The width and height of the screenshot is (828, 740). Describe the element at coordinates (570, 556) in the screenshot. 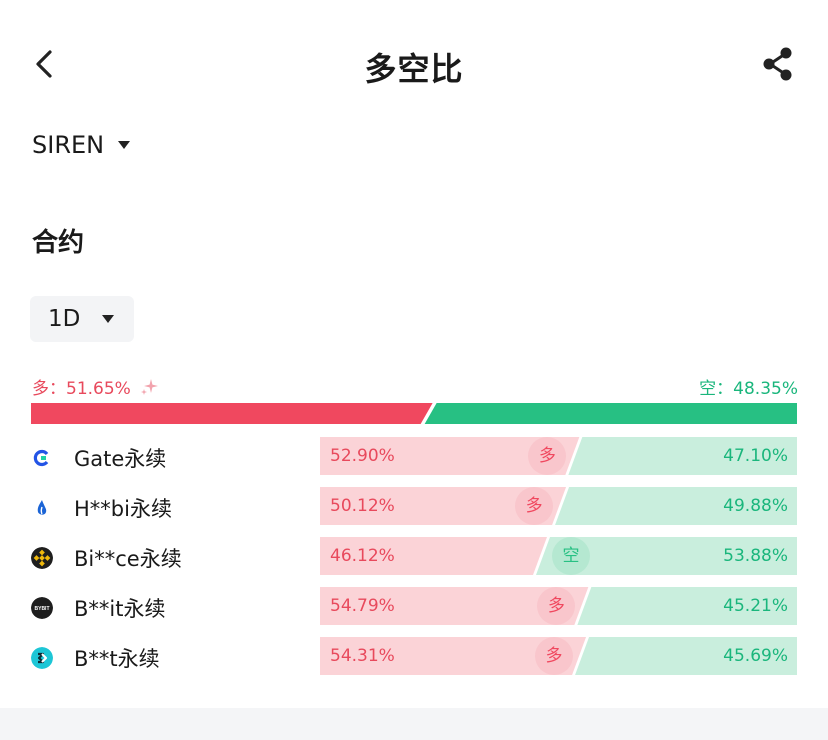

I see `dominant-side-badge: 空` at that location.